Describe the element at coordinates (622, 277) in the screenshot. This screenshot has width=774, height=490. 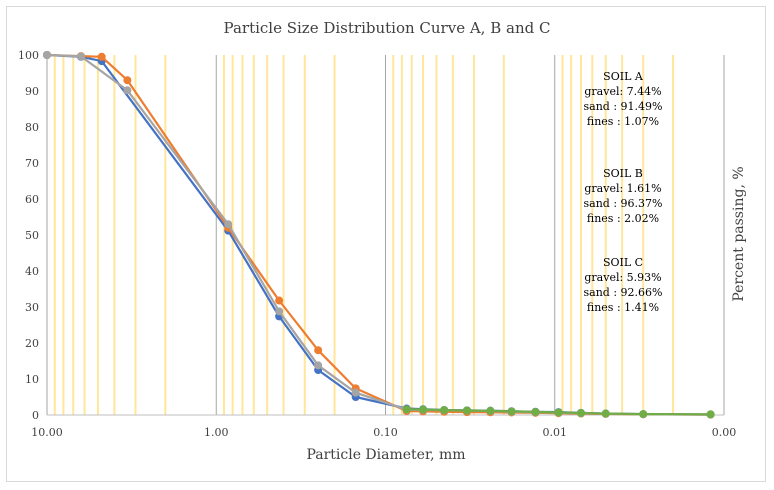
I see `annotation-line: gravel: 5.93%` at that location.